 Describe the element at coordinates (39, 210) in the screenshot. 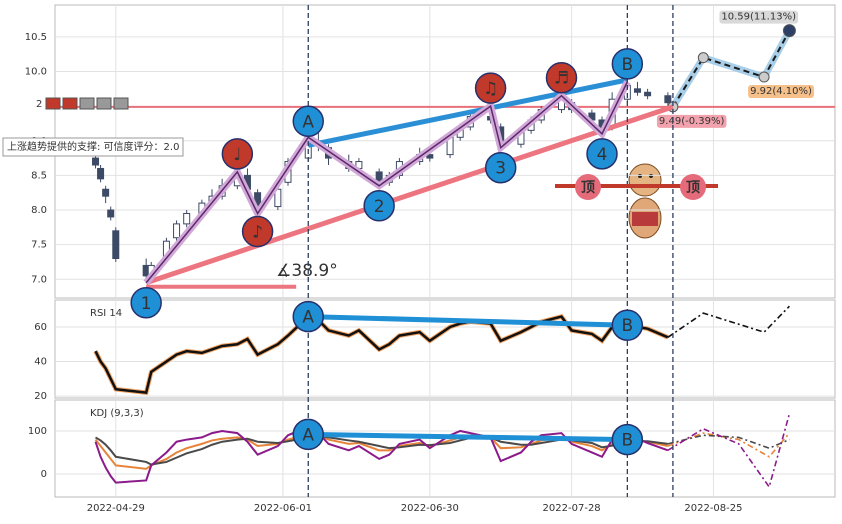

I see `y-tick-label: 8.0` at that location.